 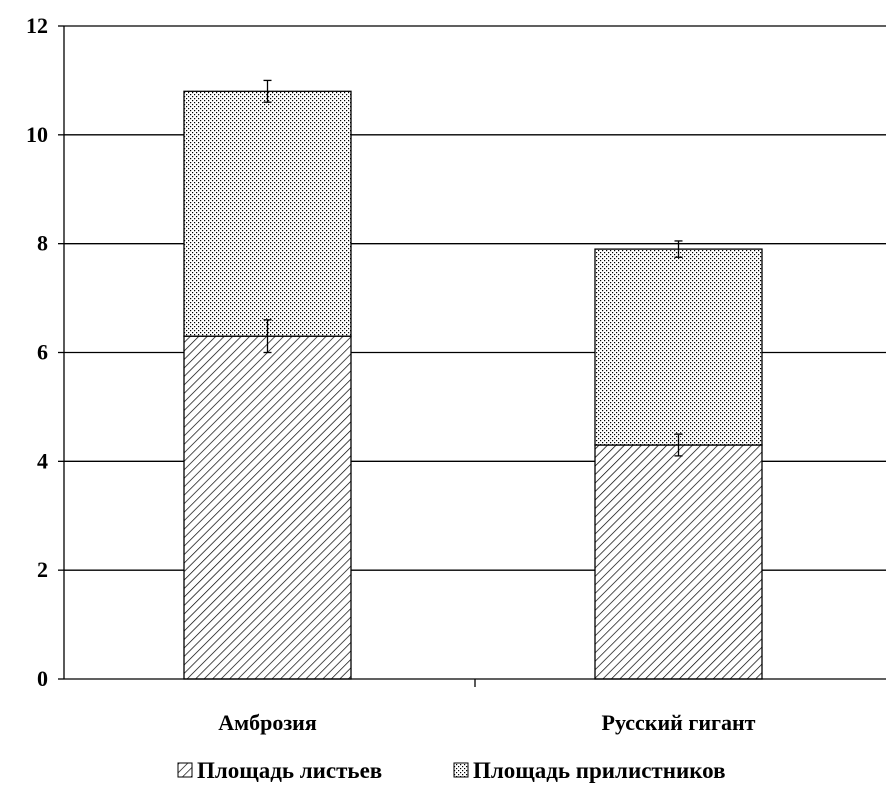 I want to click on y-tick-label: 2, so click(x=42, y=569).